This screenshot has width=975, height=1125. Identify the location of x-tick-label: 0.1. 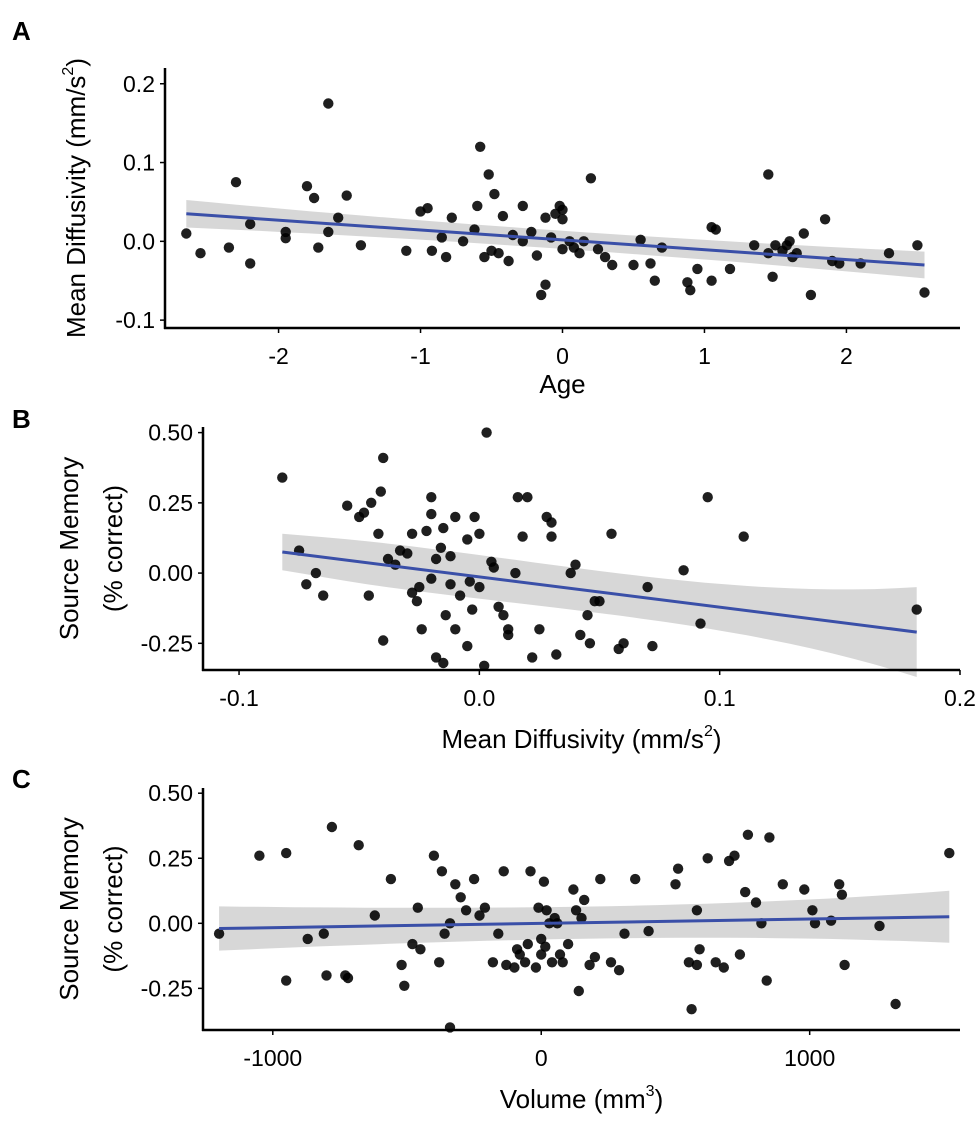
(720, 698).